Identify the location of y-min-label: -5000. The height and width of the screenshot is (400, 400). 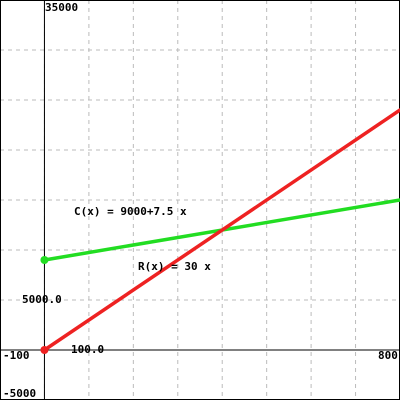
(19, 393).